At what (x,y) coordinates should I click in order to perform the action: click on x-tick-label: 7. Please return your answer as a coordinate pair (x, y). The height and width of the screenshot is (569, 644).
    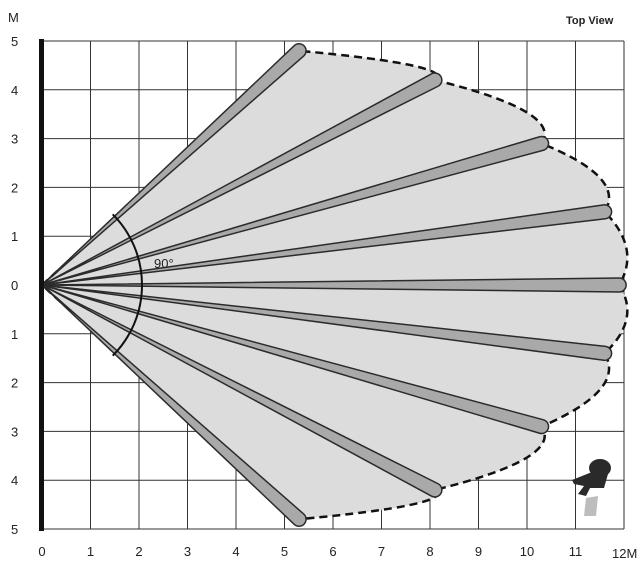
    Looking at the image, I should click on (381, 551).